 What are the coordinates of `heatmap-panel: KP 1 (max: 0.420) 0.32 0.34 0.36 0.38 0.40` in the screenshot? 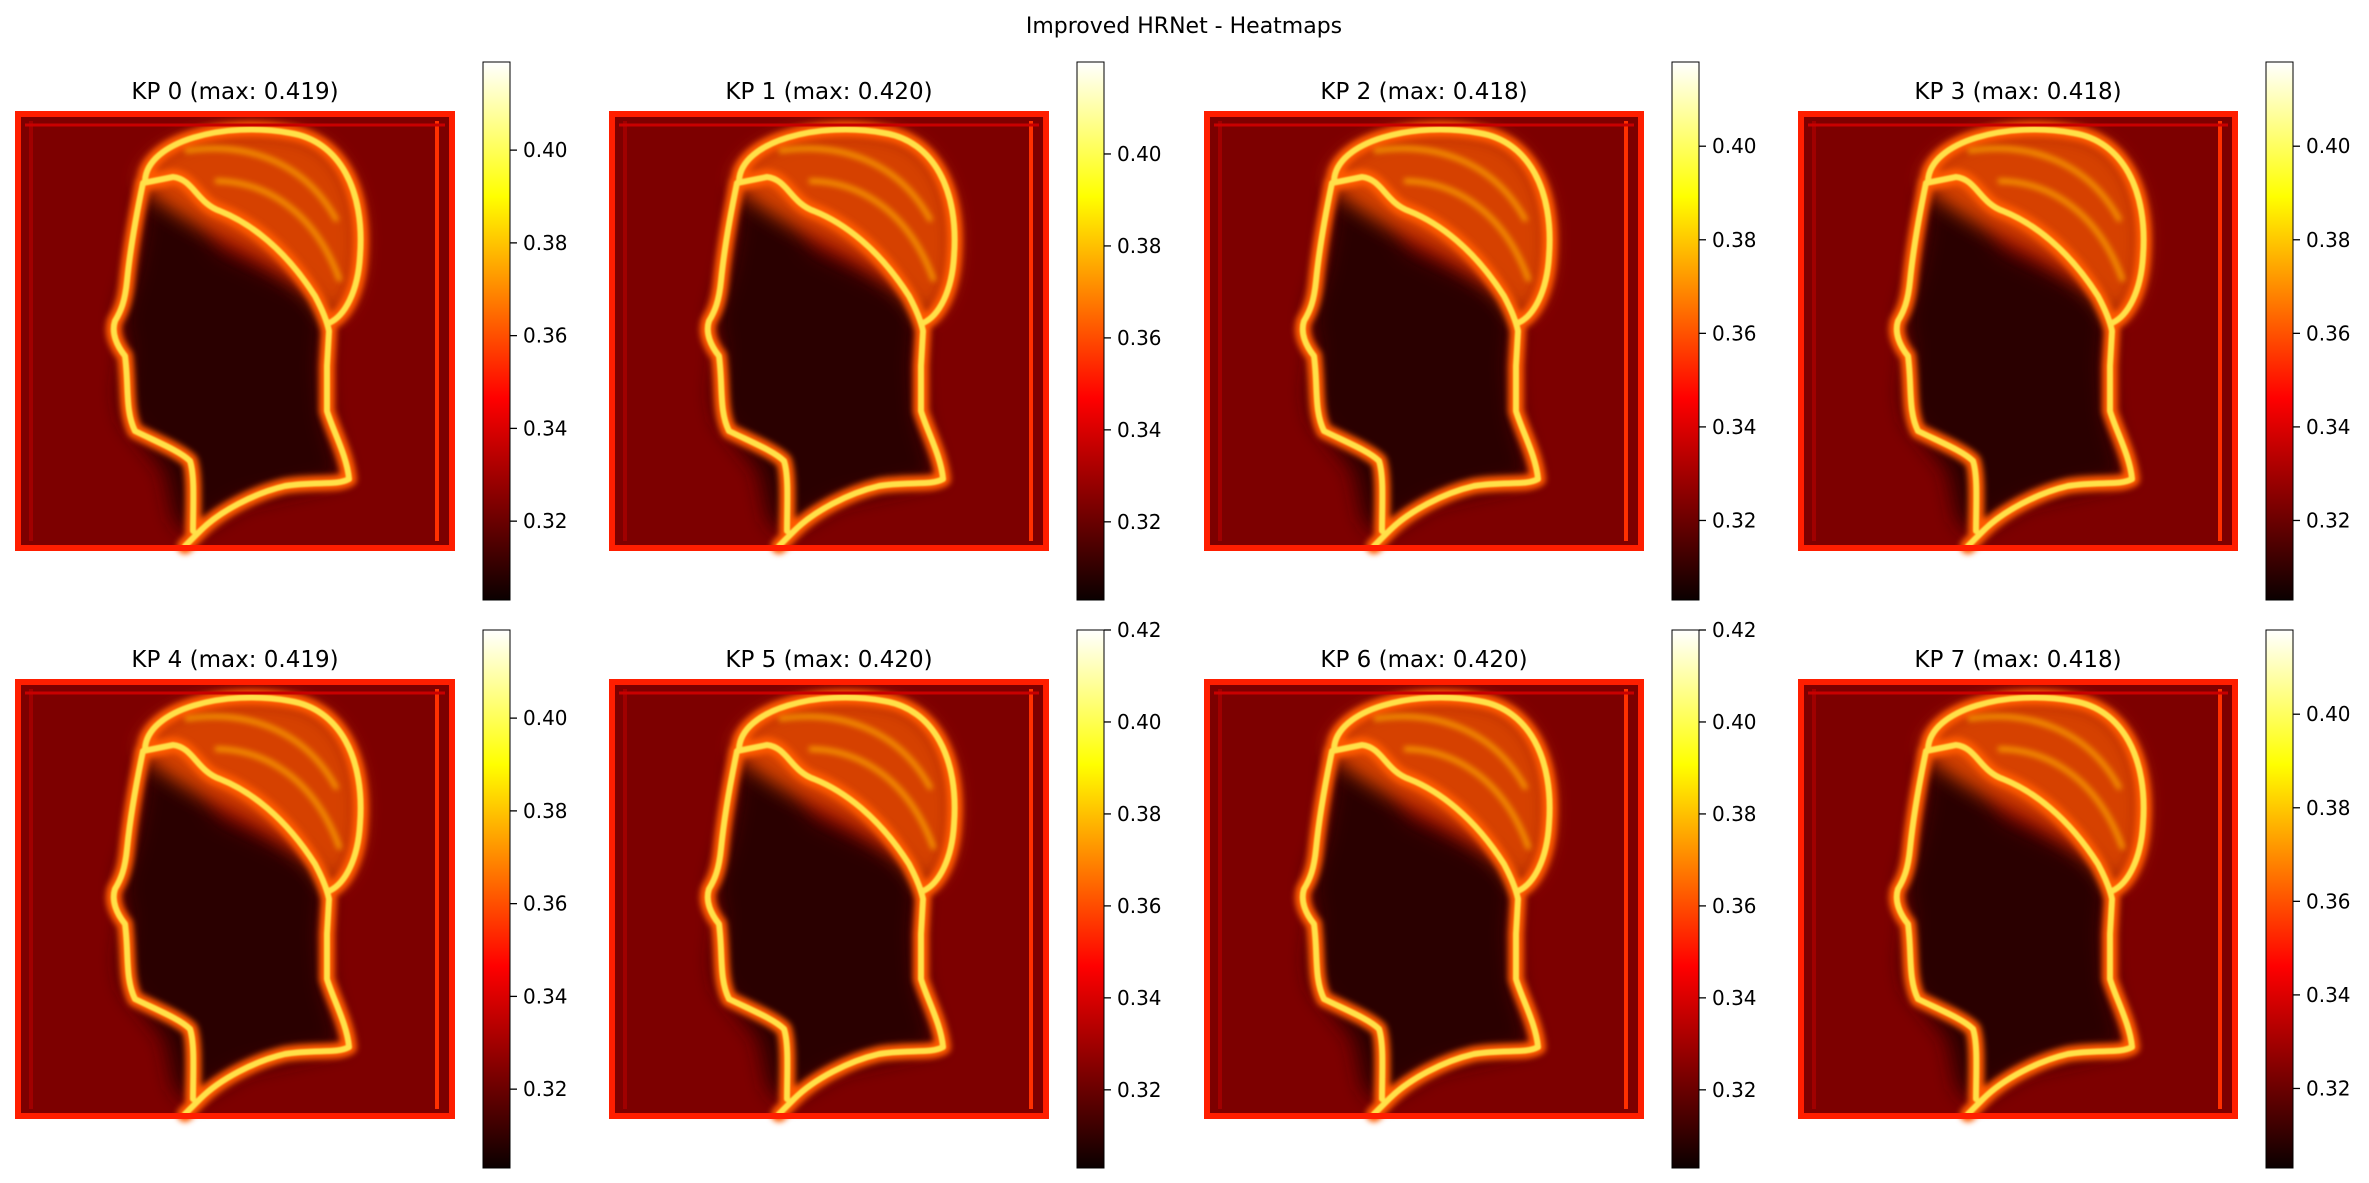 It's located at (885, 331).